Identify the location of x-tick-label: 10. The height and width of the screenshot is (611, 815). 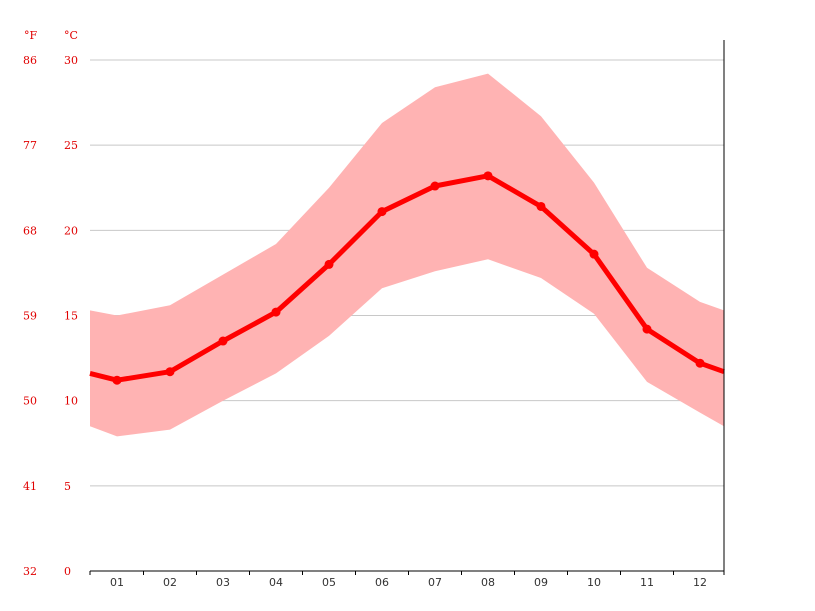
(594, 582).